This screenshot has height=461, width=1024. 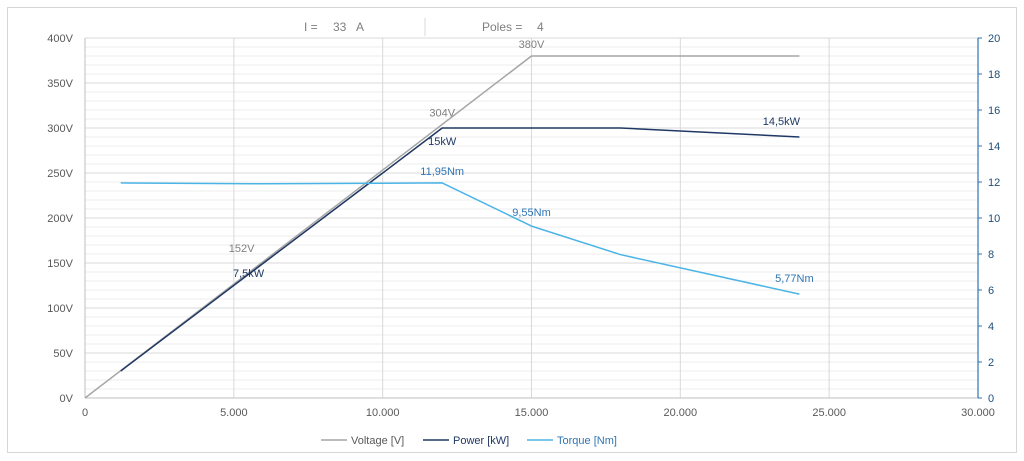 What do you see at coordinates (60, 264) in the screenshot?
I see `y-left-tick-label: 150V` at bounding box center [60, 264].